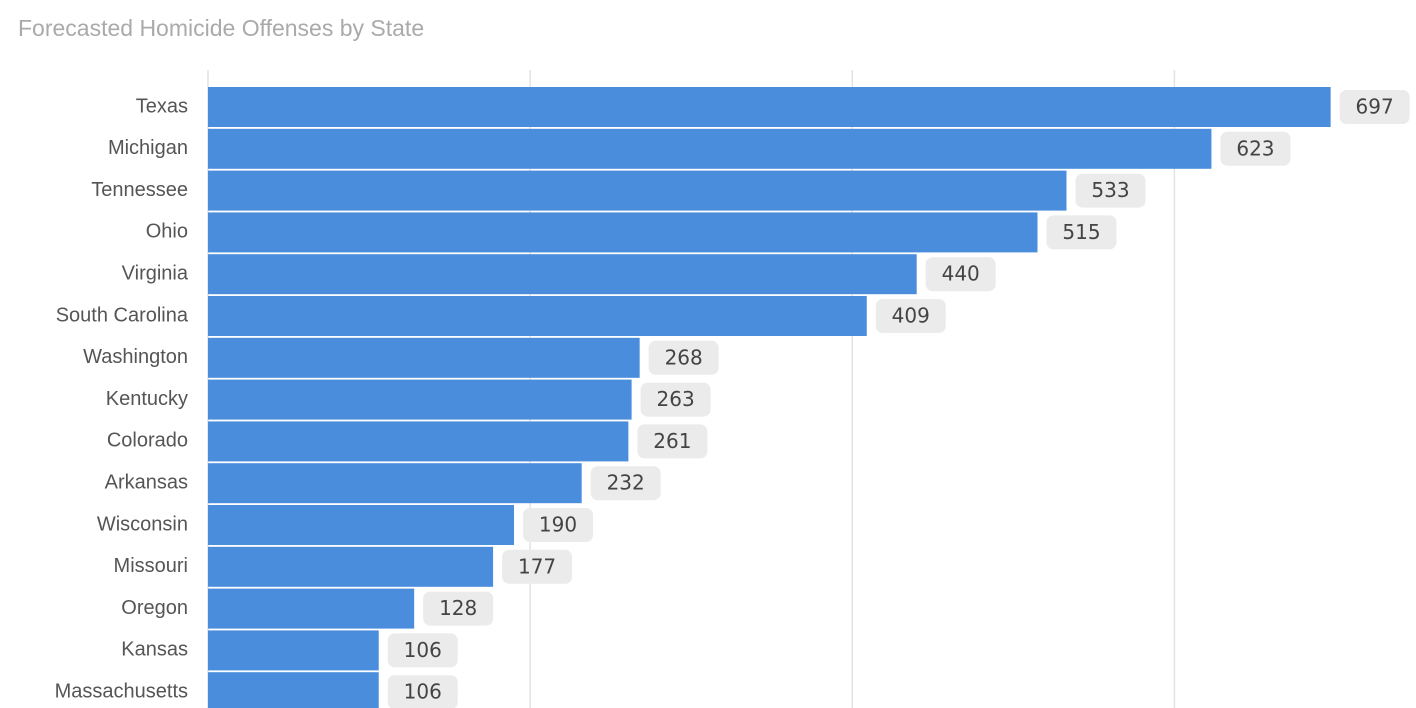 This screenshot has width=1416, height=708. Describe the element at coordinates (139, 190) in the screenshot. I see `y-tick-label: Tennessee` at that location.